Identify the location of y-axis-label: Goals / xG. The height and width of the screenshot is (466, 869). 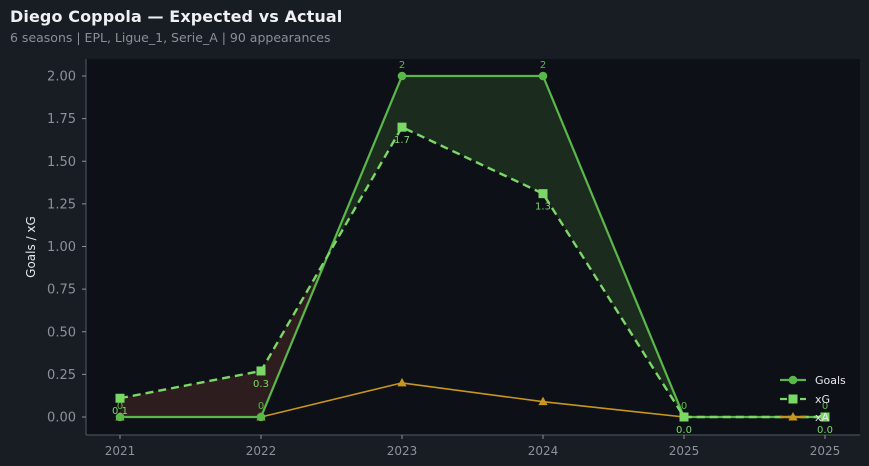
(31, 247).